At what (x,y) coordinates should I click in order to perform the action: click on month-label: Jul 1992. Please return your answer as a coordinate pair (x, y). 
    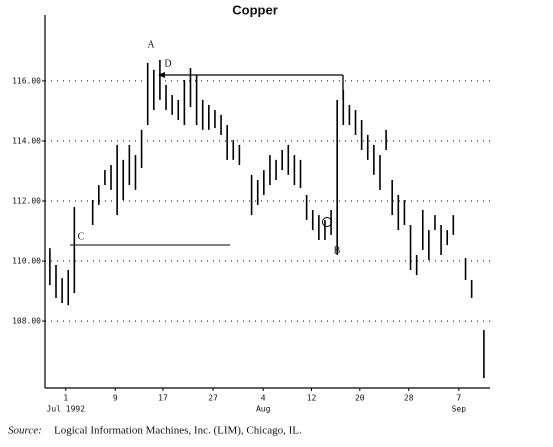
    Looking at the image, I should click on (66, 409).